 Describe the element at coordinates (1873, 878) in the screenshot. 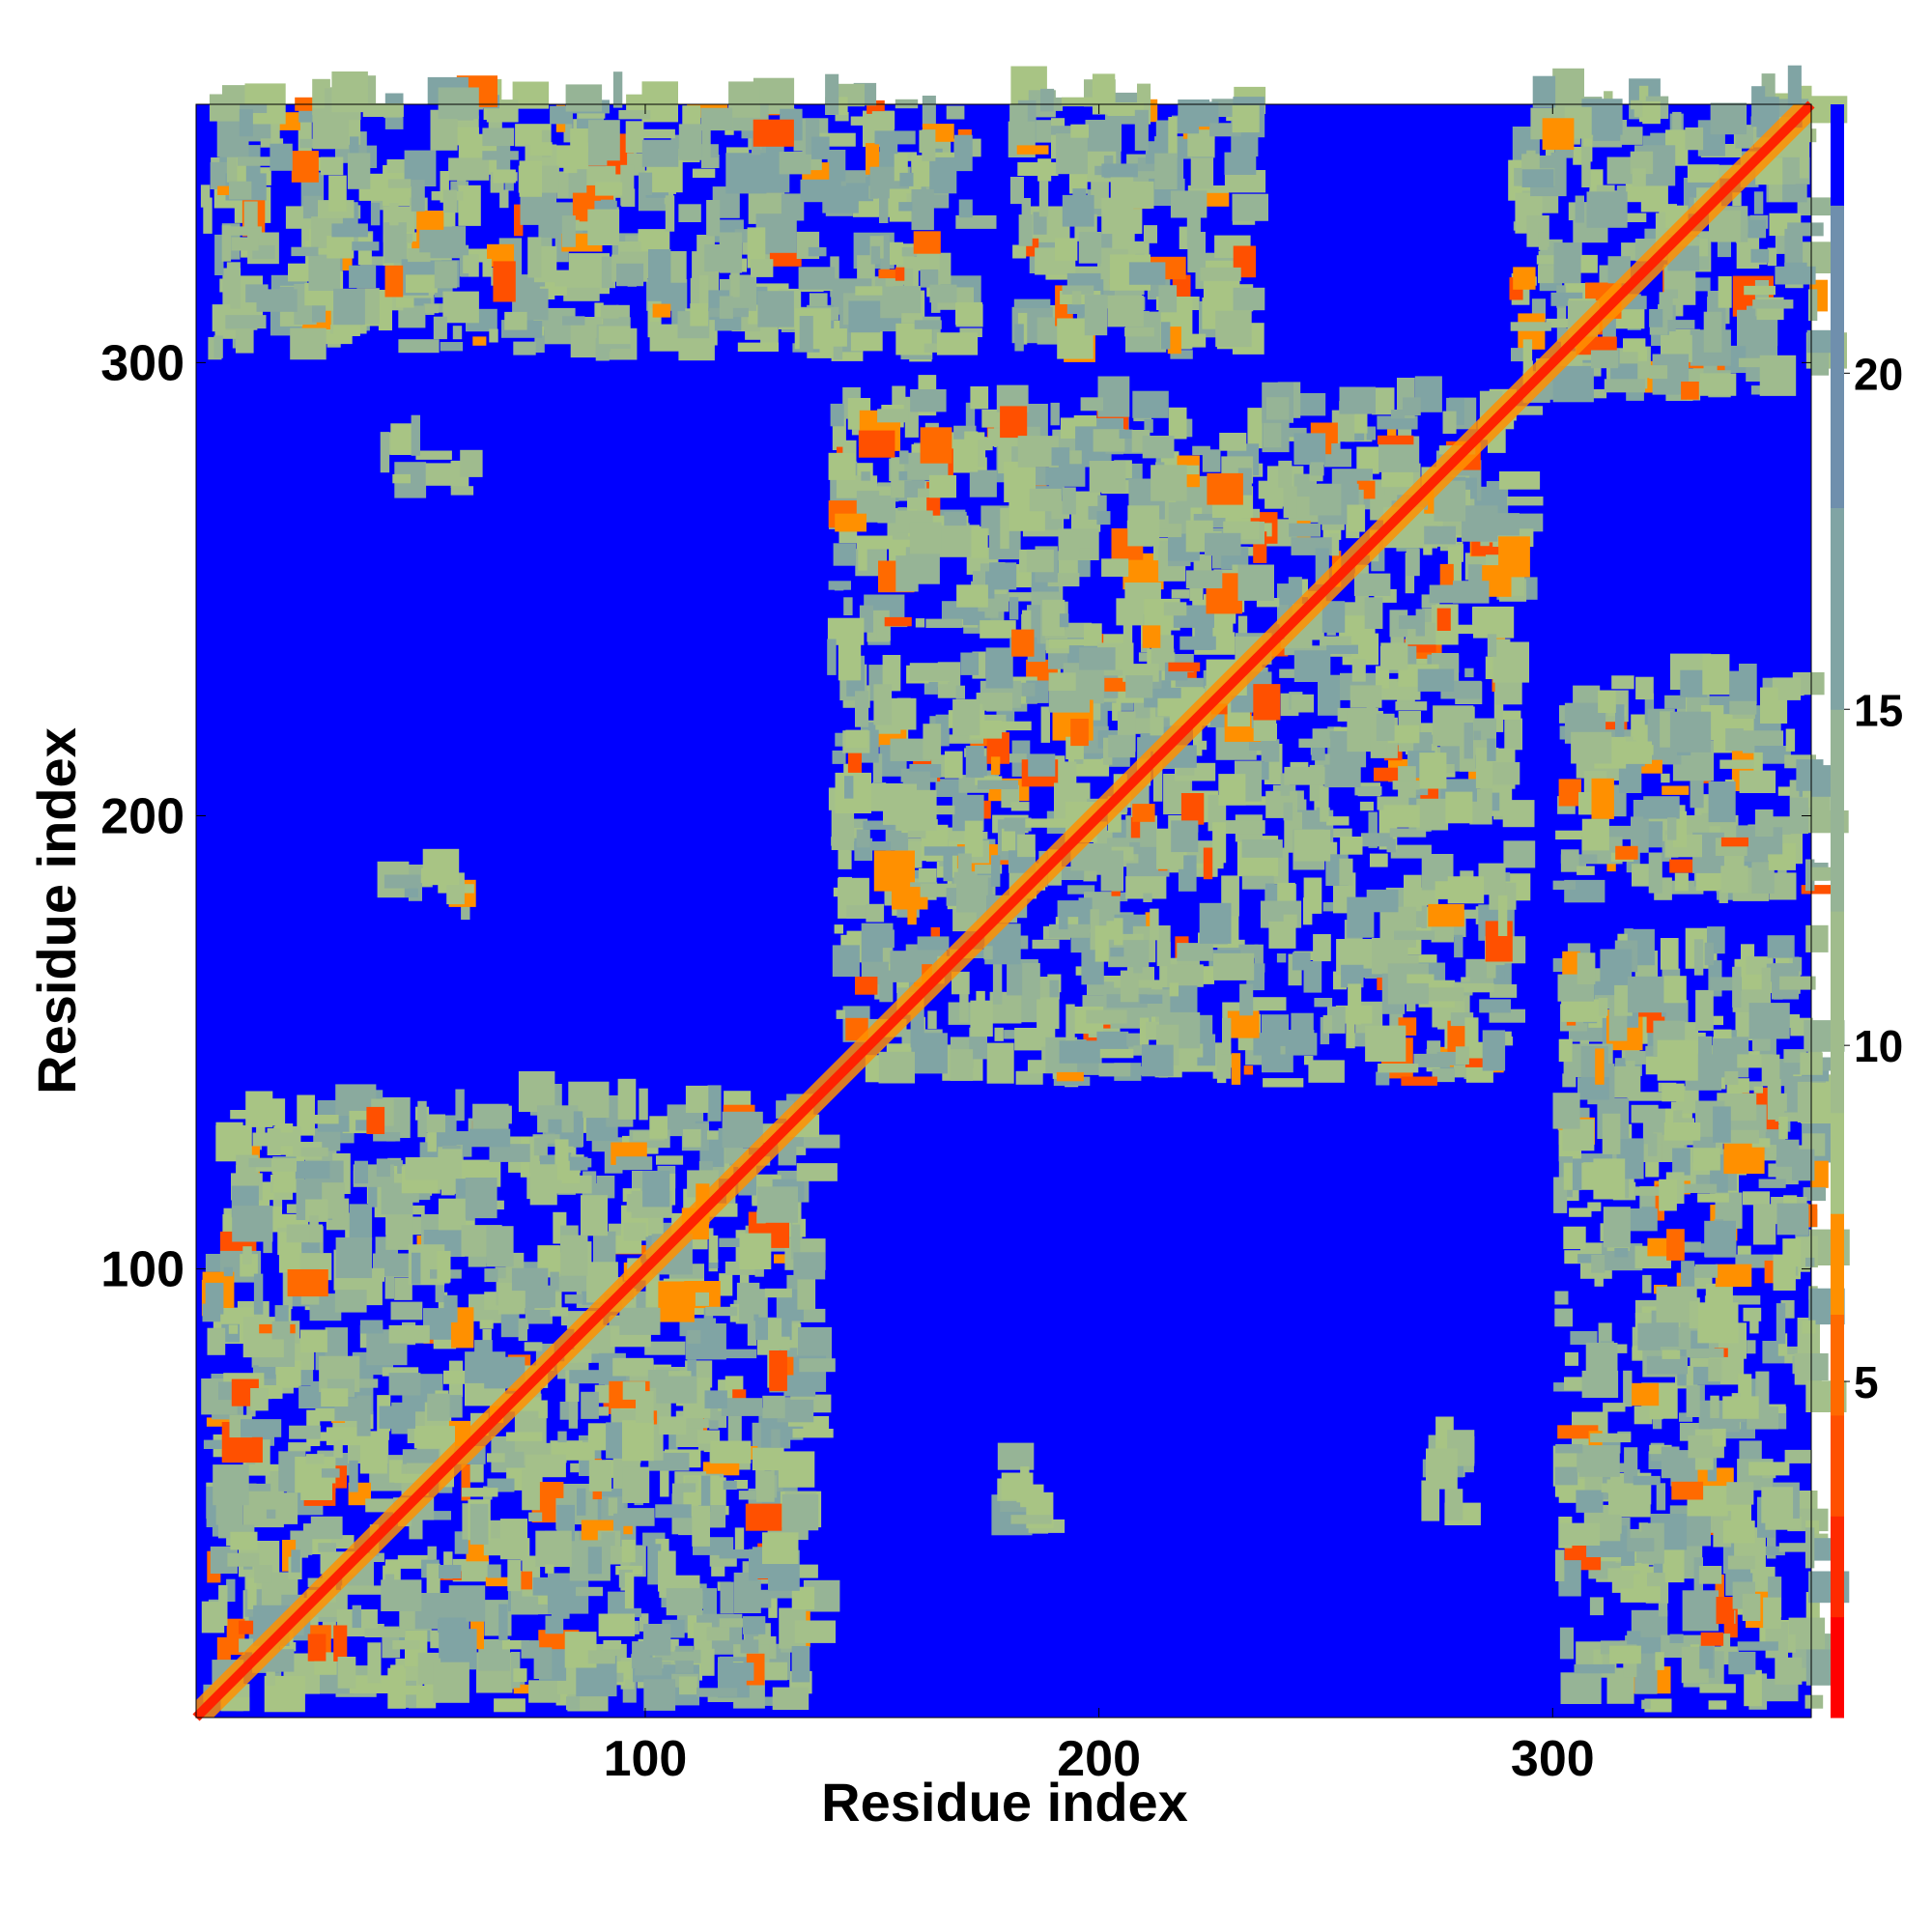

I see `colorbar-ticks: 5 10 15 20` at that location.